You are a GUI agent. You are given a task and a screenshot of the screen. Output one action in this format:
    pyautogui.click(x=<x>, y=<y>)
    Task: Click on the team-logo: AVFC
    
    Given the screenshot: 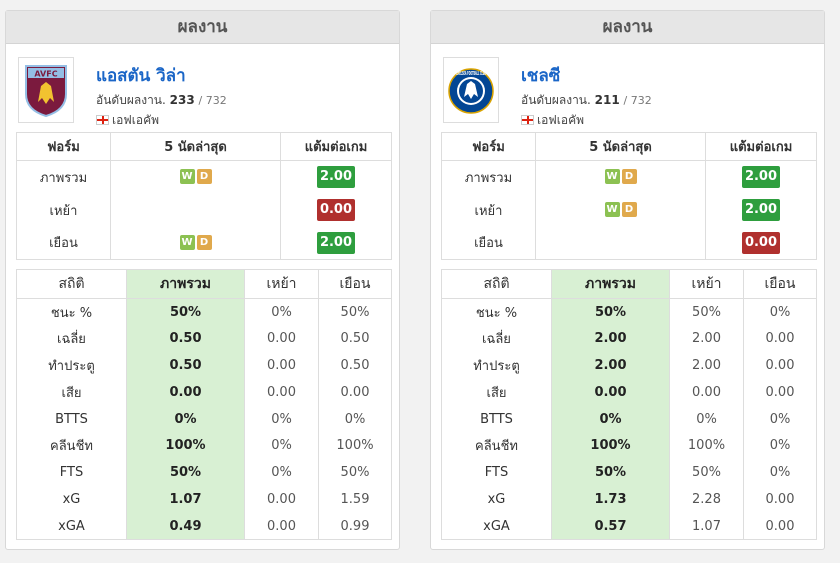 What is the action you would take?
    pyautogui.click(x=46, y=90)
    